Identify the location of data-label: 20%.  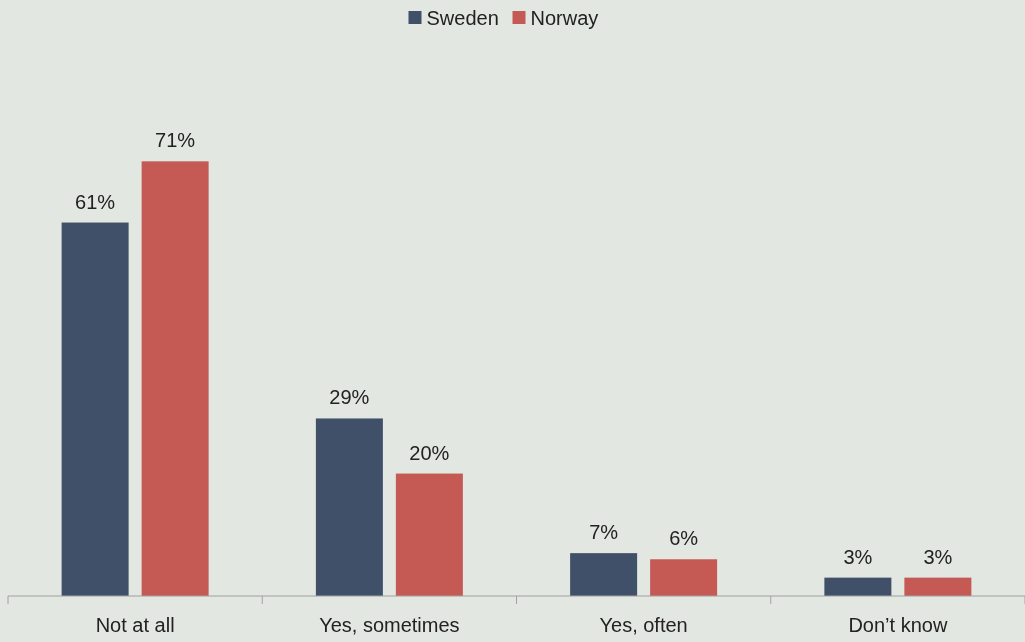
(429, 452).